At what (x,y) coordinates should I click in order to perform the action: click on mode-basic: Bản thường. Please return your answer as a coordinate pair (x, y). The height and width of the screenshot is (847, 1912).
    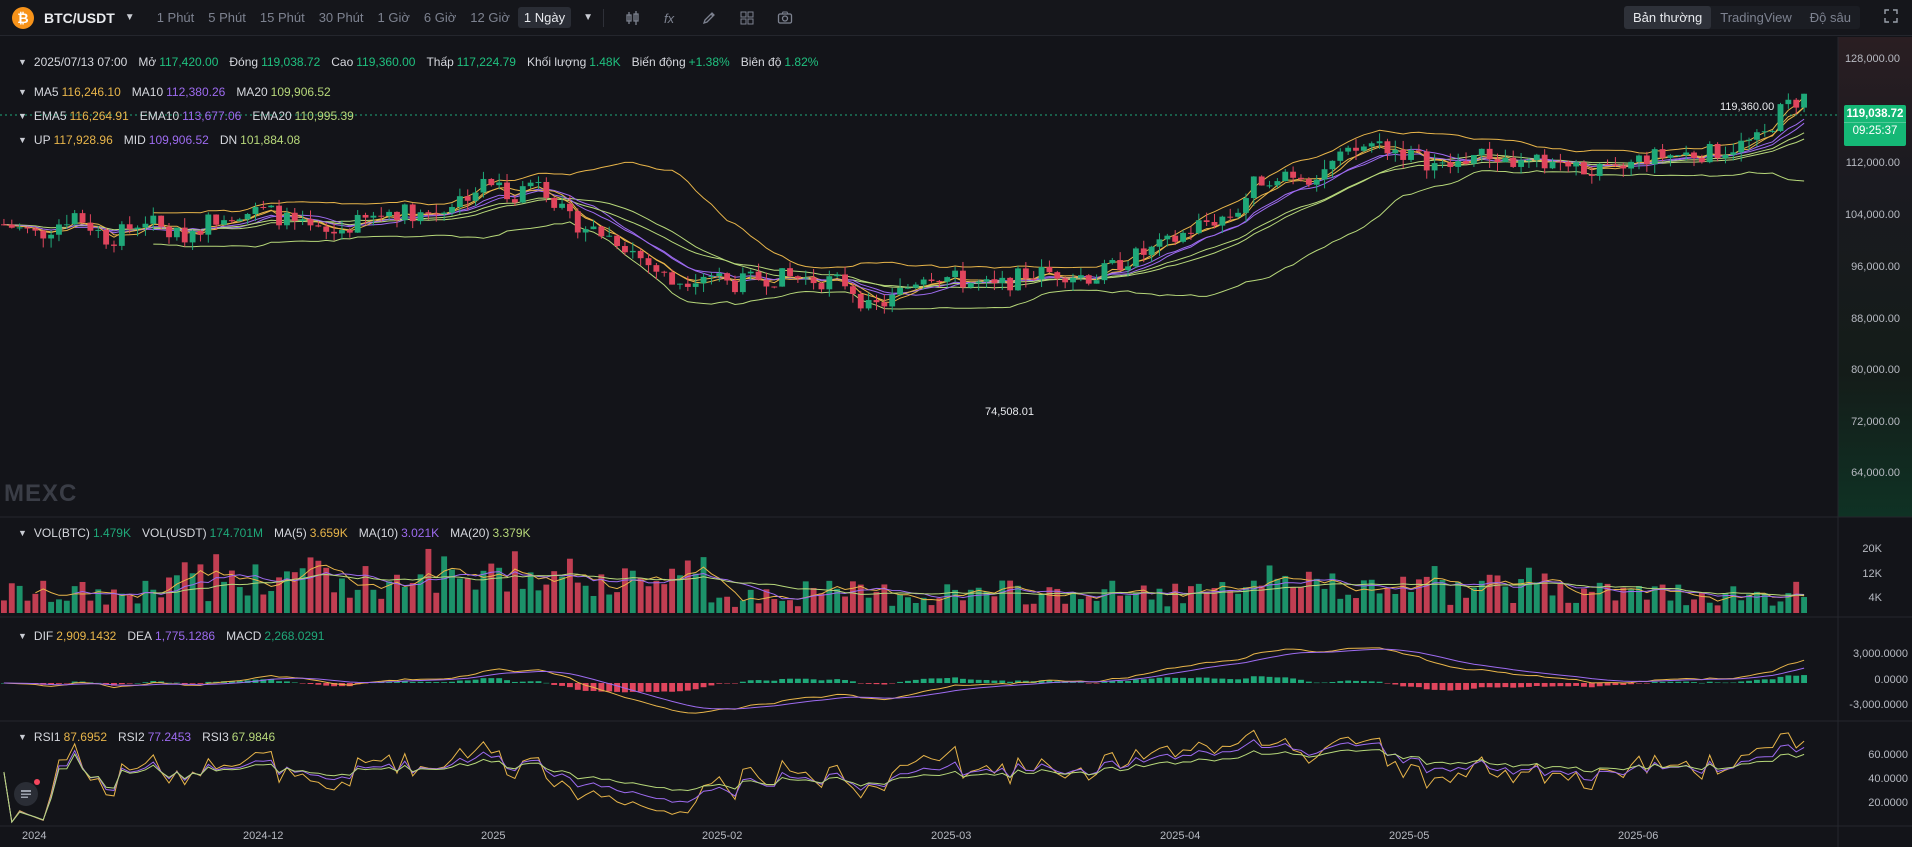
    Looking at the image, I should click on (1667, 17).